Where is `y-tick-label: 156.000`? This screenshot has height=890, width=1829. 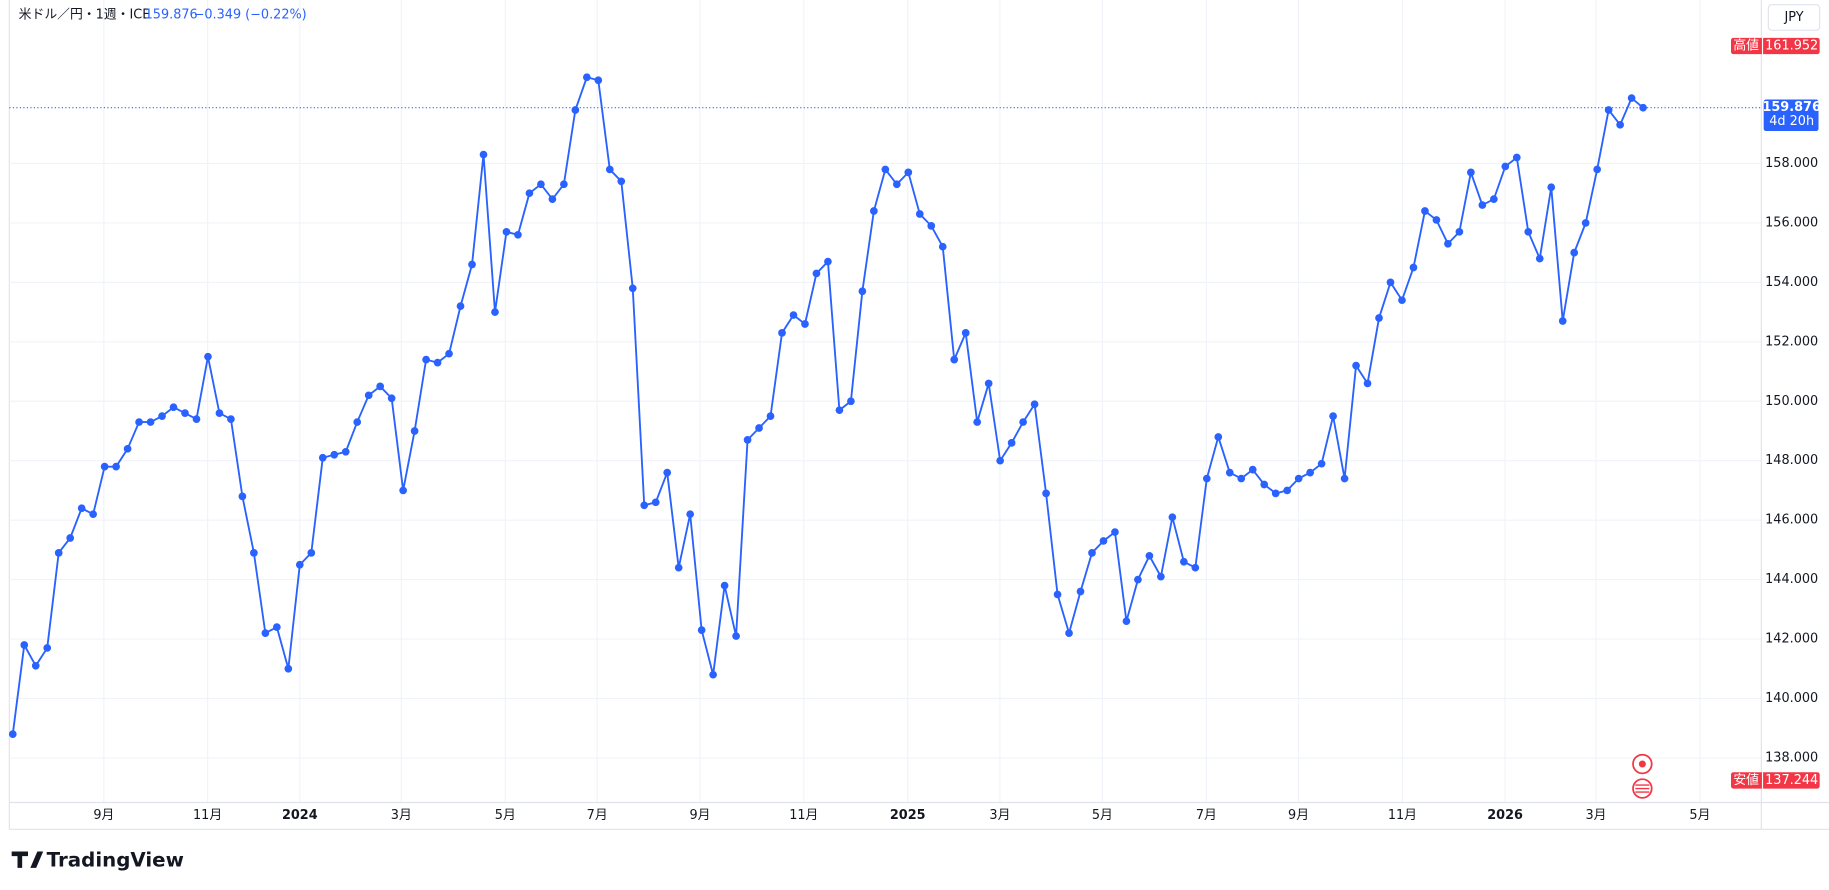
y-tick-label: 156.000 is located at coordinates (1791, 222).